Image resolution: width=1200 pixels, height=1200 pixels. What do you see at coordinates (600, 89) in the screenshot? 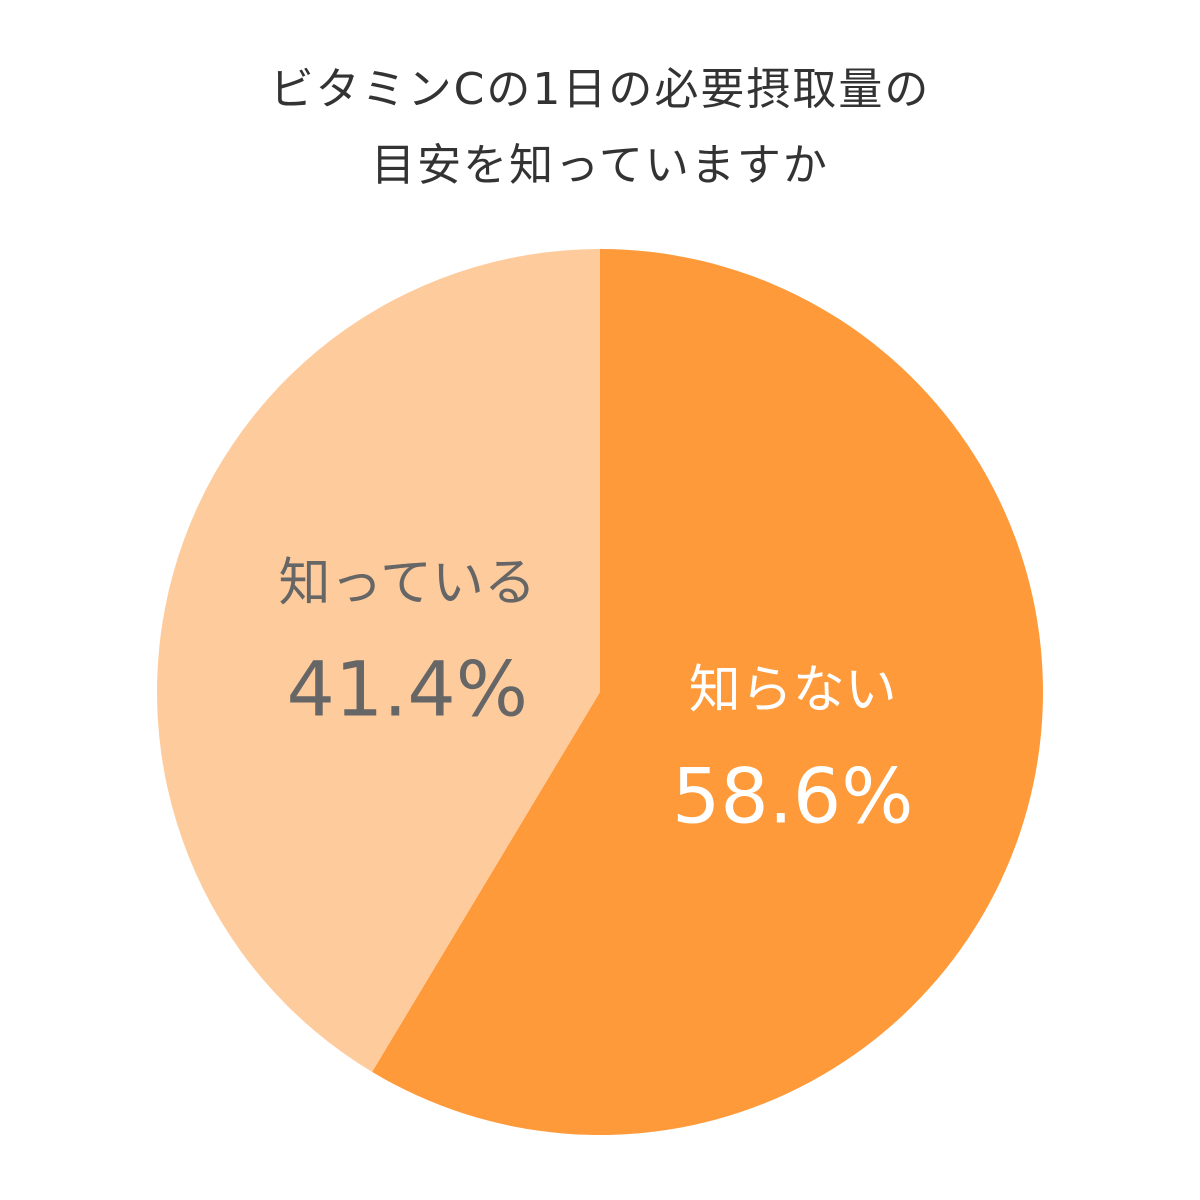
I see `chart-title: ビタミンCの1日の必要摂取量の` at bounding box center [600, 89].